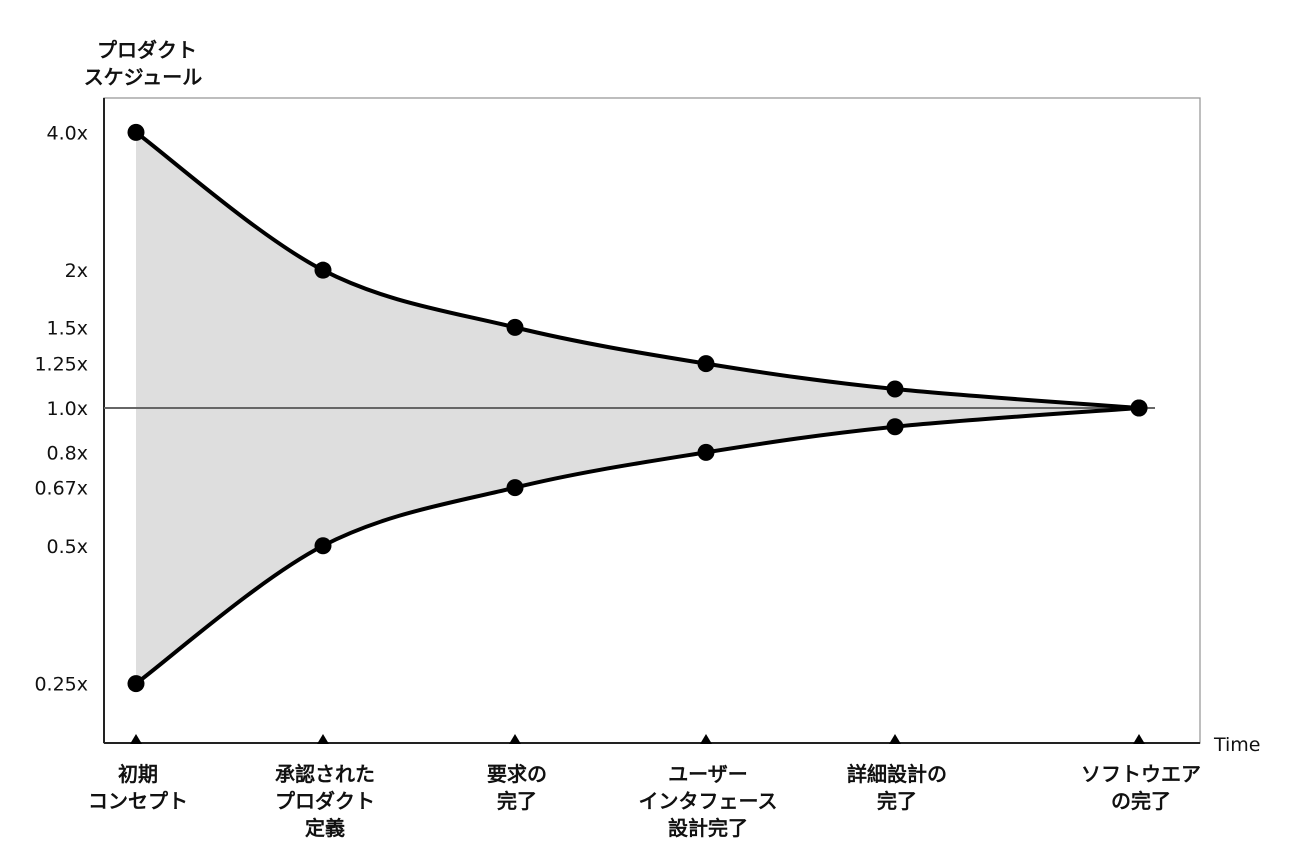 The width and height of the screenshot is (1300, 864). Describe the element at coordinates (61, 489) in the screenshot. I see `y-tick-label-6: 0.67x` at that location.